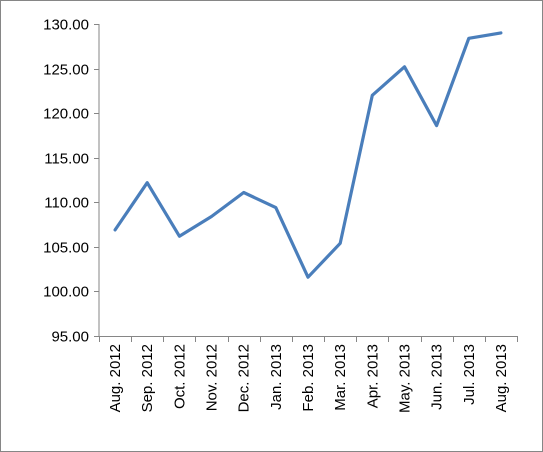 This screenshot has height=452, width=543. Describe the element at coordinates (308, 378) in the screenshot. I see `x-tick-label: Feb. 2013` at that location.